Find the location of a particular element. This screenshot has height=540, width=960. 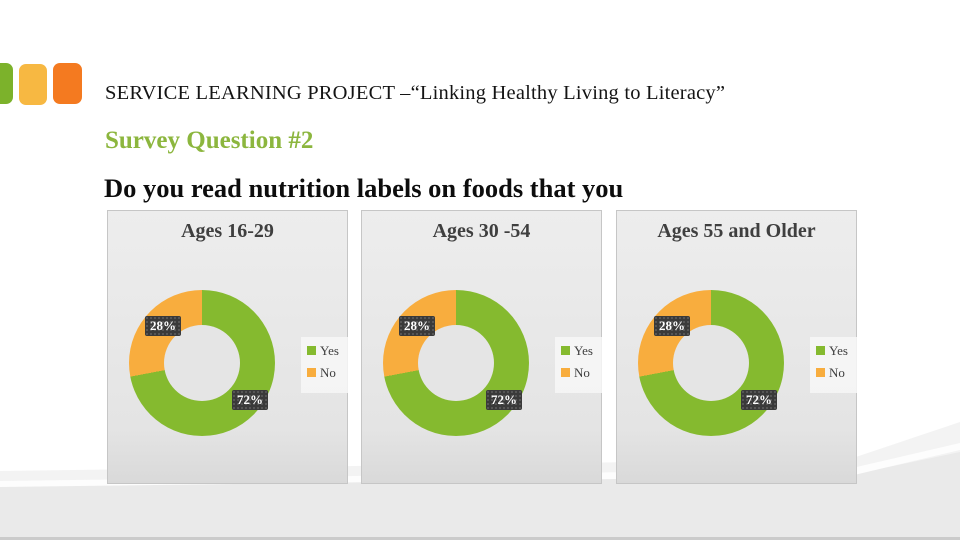

chart-panel-ages-55-older: Ages 55 and Older 28% 72% Yes No is located at coordinates (736, 347).